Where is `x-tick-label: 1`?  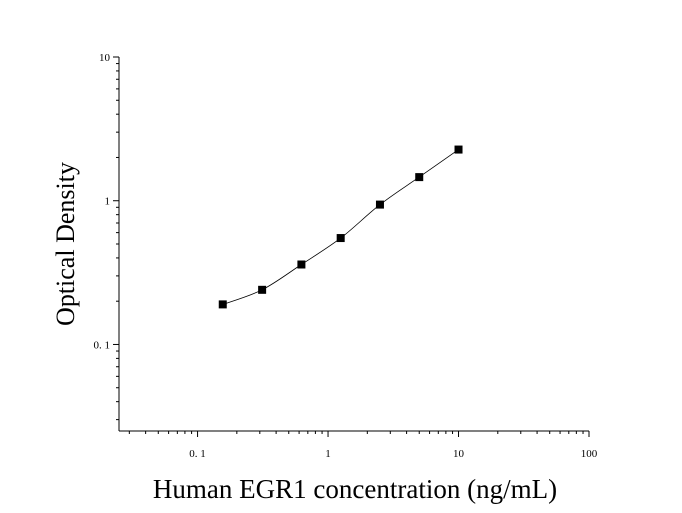 x-tick-label: 1 is located at coordinates (328, 454).